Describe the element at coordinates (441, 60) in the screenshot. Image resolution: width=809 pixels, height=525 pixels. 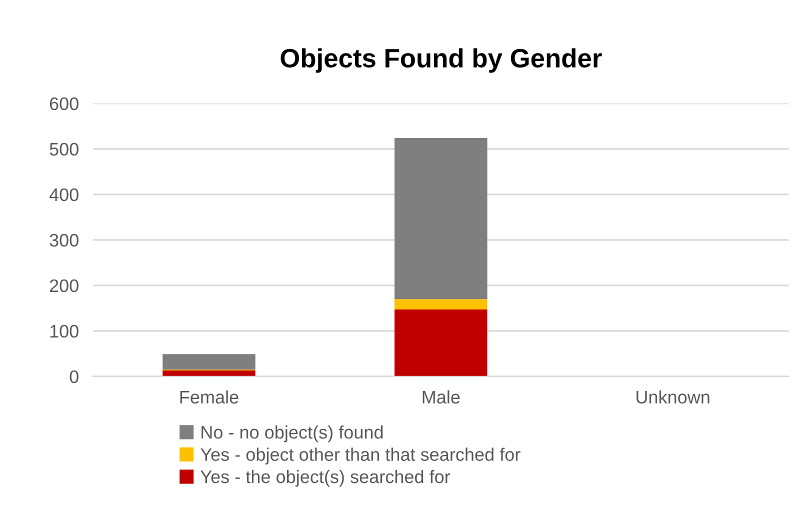
I see `chart-title: Objects Found by Gender` at that location.